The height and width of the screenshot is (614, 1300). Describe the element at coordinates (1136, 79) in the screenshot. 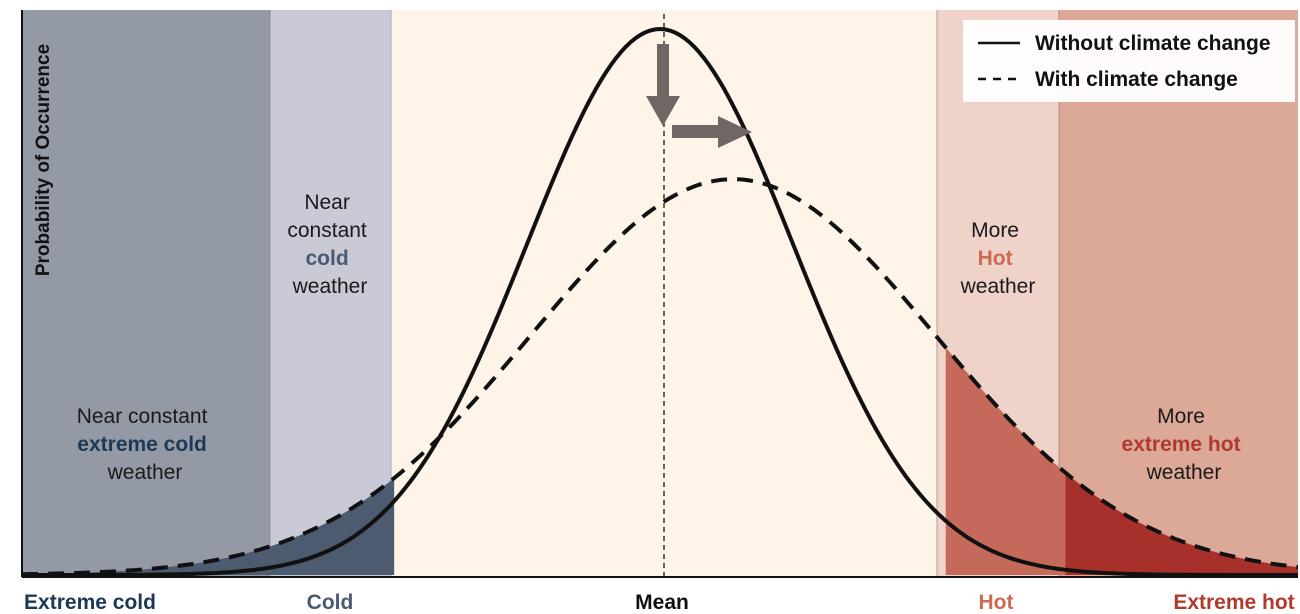

I see `legend-with-label: With climate change` at that location.